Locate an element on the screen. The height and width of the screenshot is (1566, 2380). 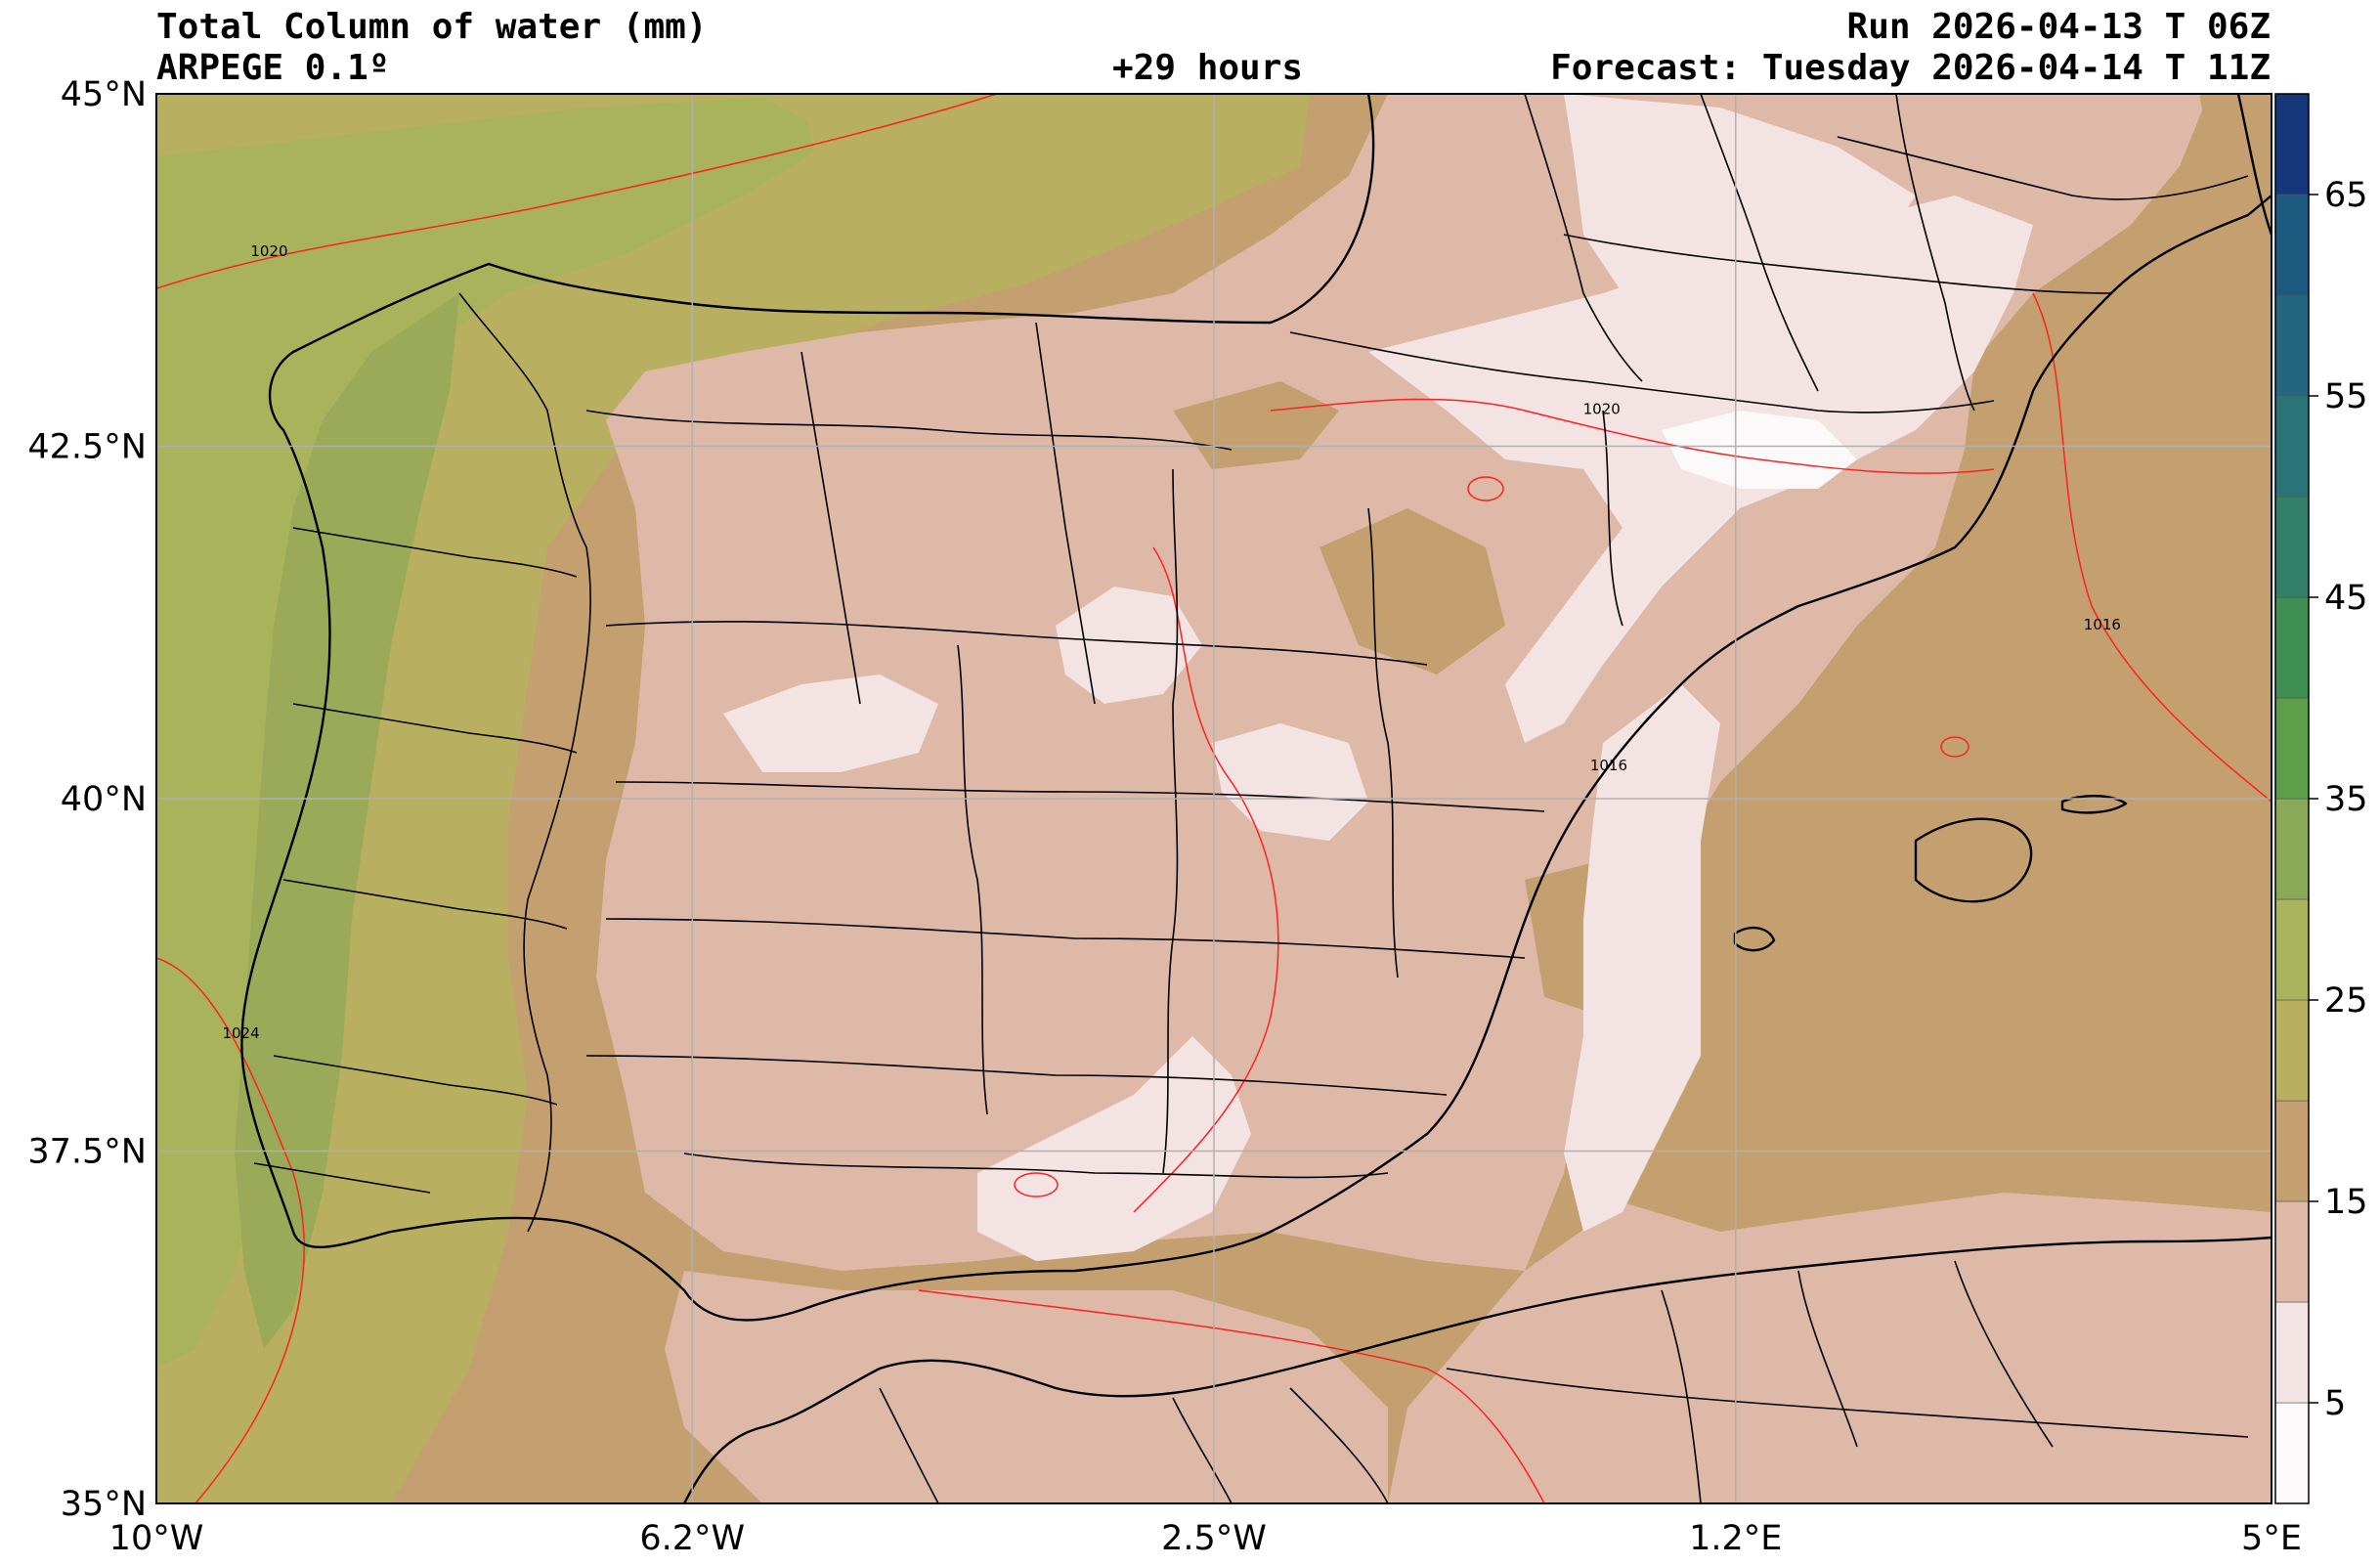
forecast-time: Forecast: Tuesday 2026-04-14 T 11Z is located at coordinates (1910, 68).